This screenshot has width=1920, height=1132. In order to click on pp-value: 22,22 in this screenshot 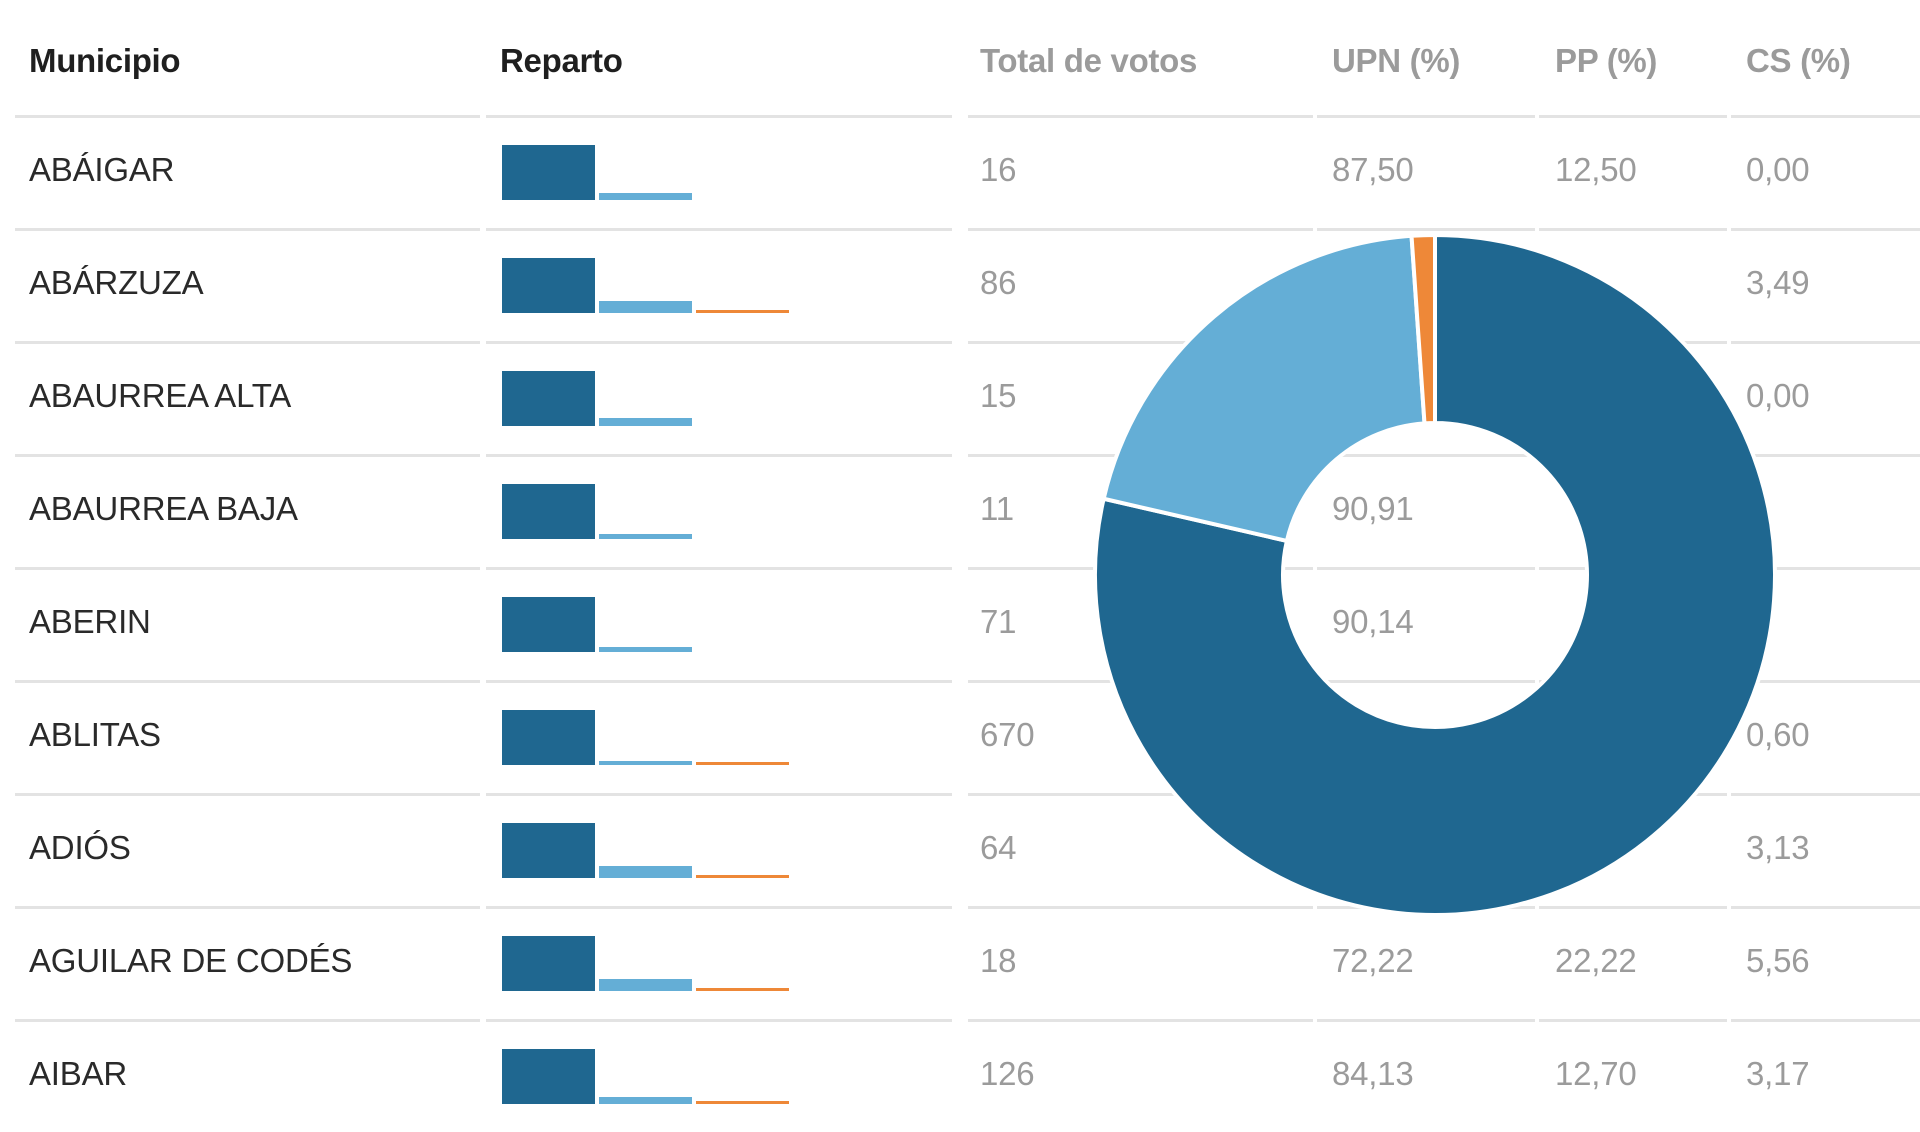, I will do `click(1596, 960)`.